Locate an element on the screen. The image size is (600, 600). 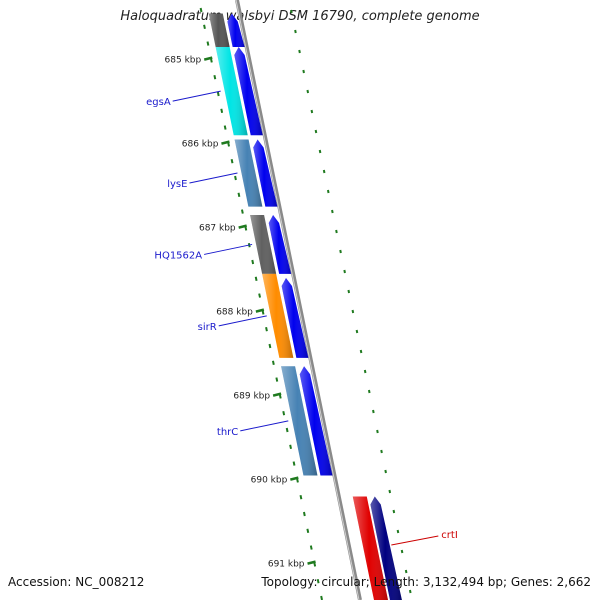
tick-label: 691 kbp is located at coordinates (286, 565).